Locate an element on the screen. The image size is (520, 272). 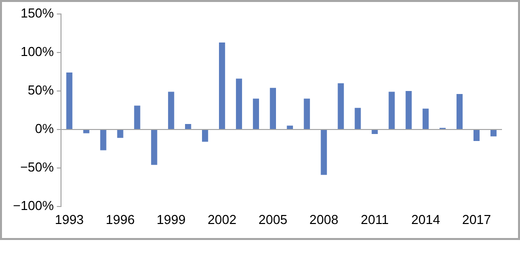
y-tick-label: 50% is located at coordinates (41, 90).